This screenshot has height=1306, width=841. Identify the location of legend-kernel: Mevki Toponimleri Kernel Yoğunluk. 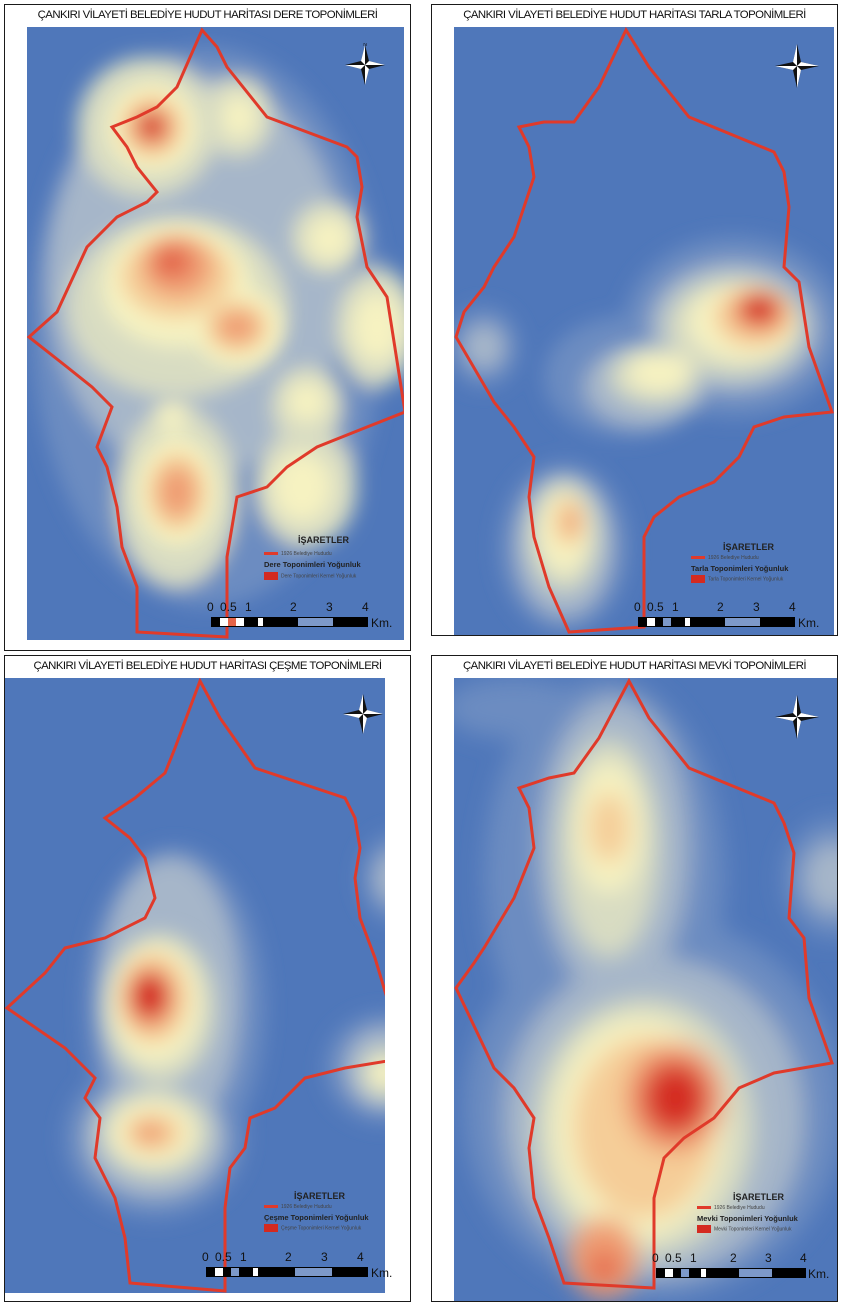
(744, 1229).